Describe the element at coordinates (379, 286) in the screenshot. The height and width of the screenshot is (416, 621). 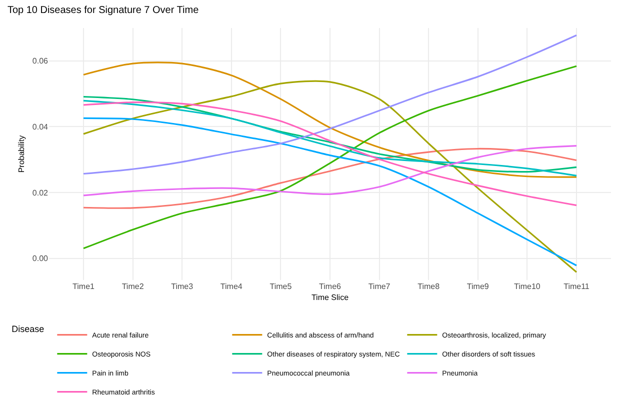
I see `x-tick-label: Time7` at that location.